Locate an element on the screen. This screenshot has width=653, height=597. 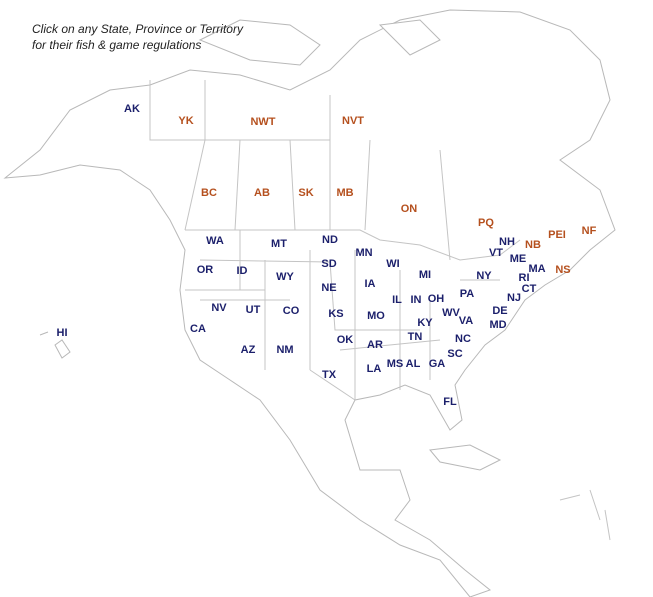
state-link: WY is located at coordinates (285, 277).